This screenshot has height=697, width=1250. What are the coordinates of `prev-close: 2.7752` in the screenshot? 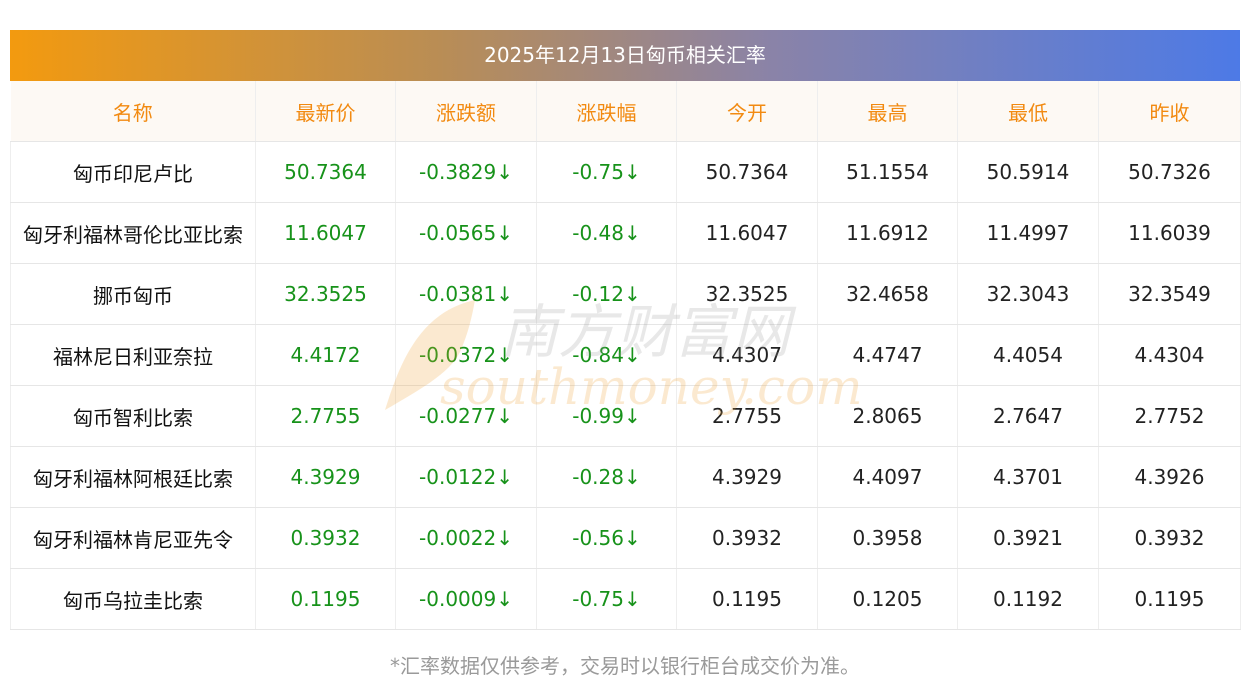 It's located at (1169, 416).